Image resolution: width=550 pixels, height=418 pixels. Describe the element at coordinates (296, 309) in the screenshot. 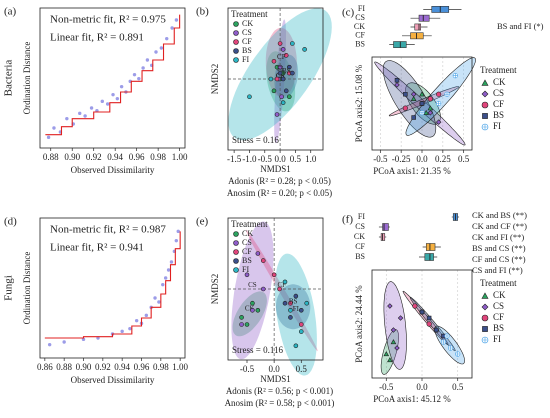

I see `group-label: FI` at that location.